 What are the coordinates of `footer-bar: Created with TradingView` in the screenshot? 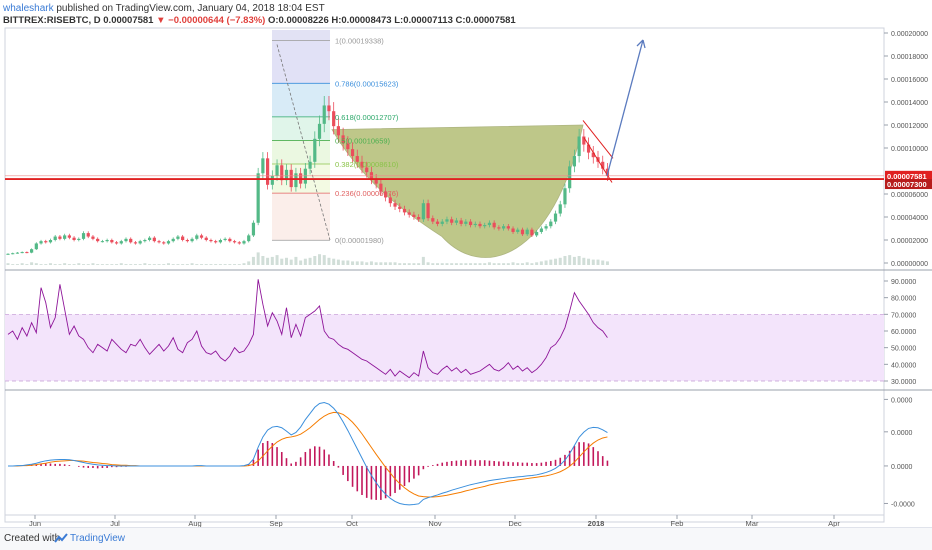 It's located at (466, 538).